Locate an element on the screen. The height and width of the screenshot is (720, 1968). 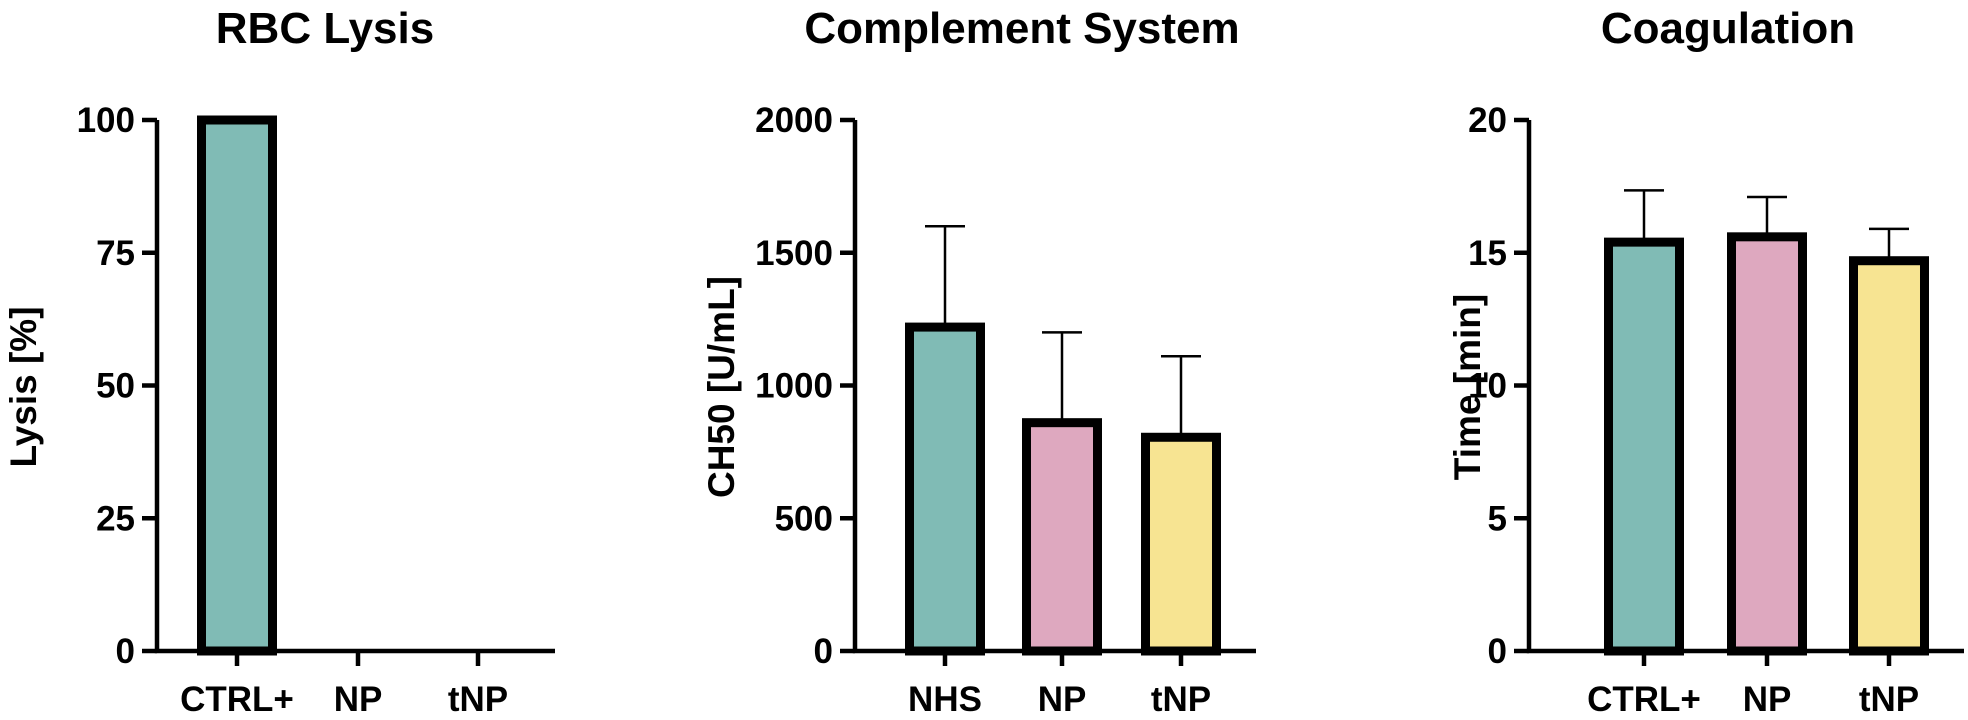
chart-title: Complement System is located at coordinates (1021, 28).